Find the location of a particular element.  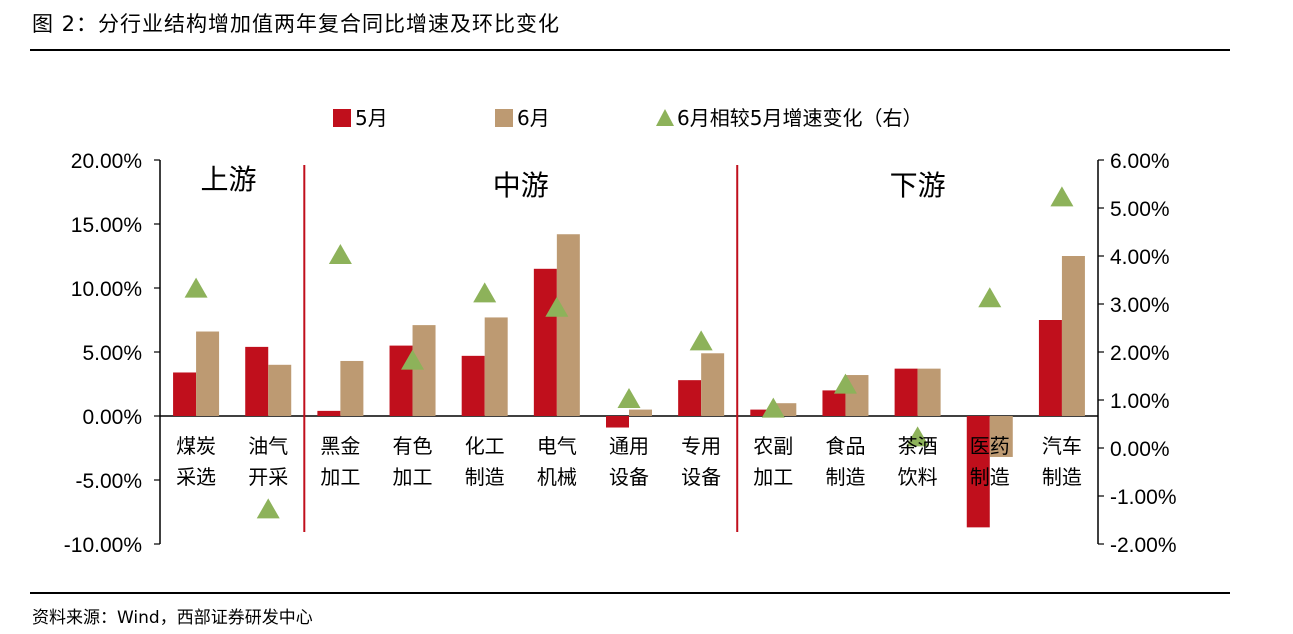

category-label: 专用设备 is located at coordinates (701, 461).